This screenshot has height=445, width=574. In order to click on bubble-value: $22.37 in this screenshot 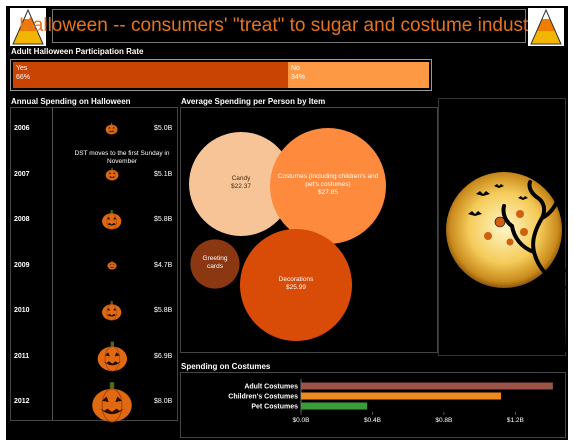, I will do `click(241, 186)`.